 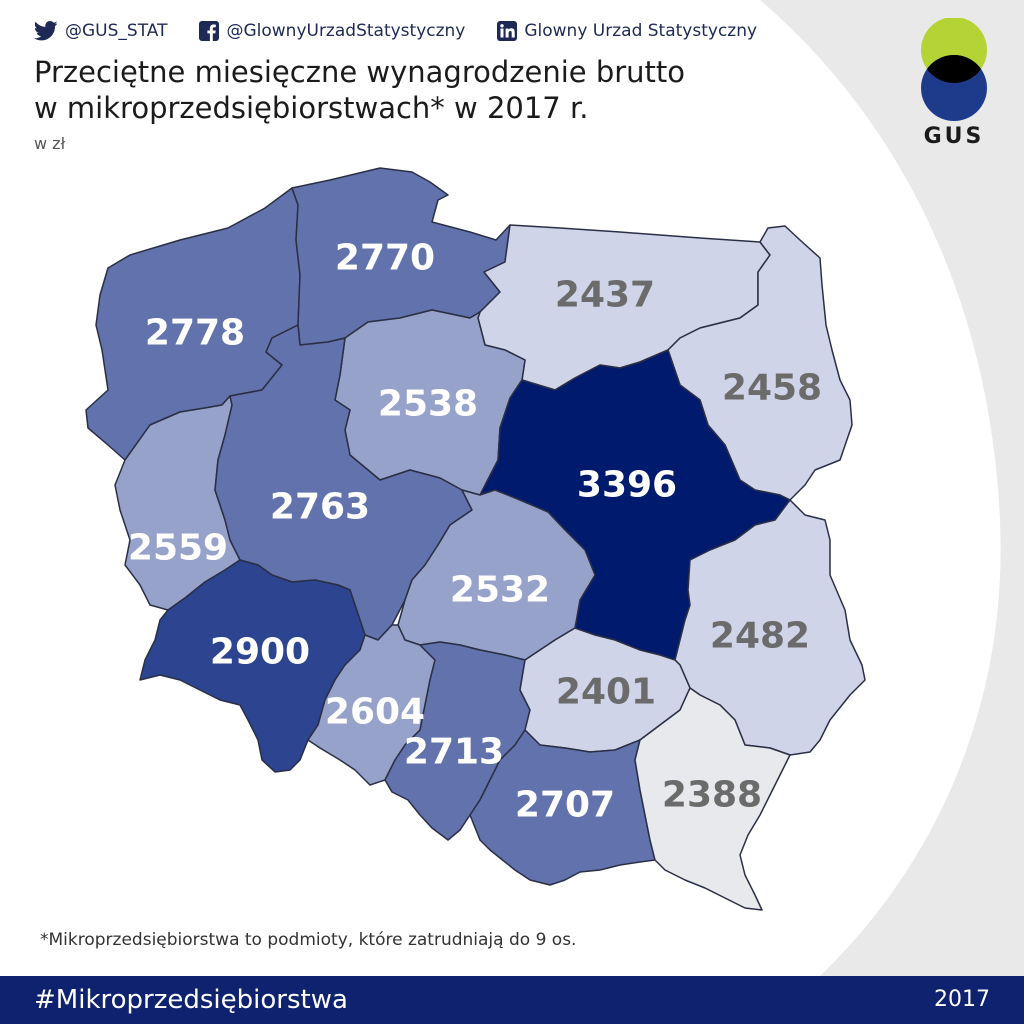 What do you see at coordinates (606, 692) in the screenshot?
I see `region-label-swietokrzyskie: 2401` at bounding box center [606, 692].